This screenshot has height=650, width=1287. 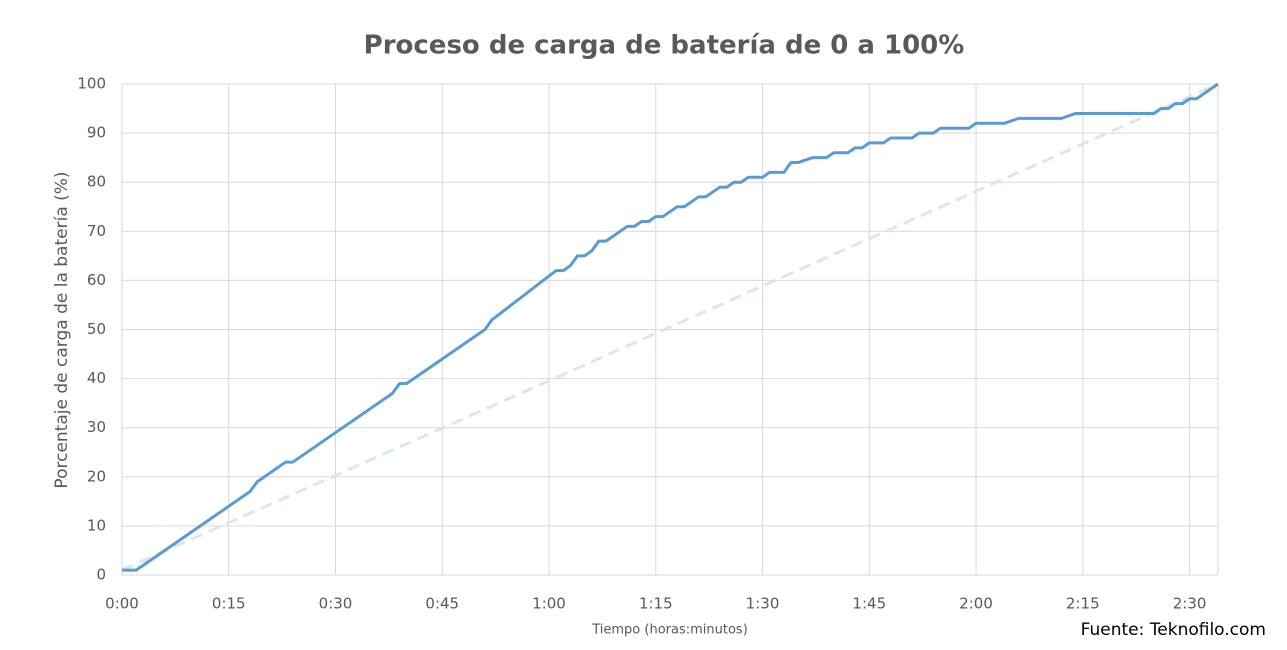 What do you see at coordinates (122, 604) in the screenshot?
I see `x-tick-label: 0:00` at bounding box center [122, 604].